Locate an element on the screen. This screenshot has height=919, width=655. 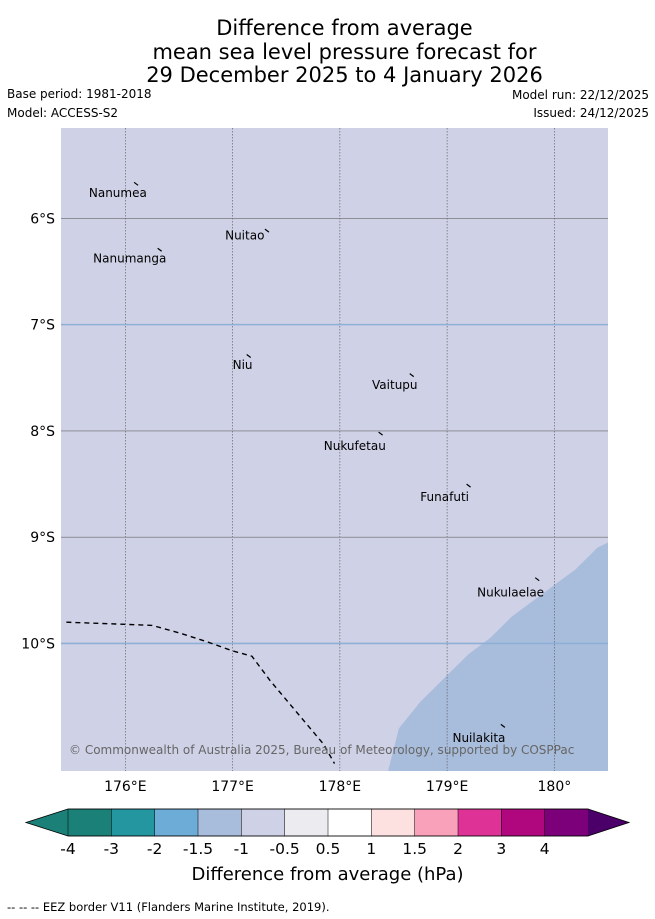
colorbar-tick-label: -0.5 is located at coordinates (284, 849).